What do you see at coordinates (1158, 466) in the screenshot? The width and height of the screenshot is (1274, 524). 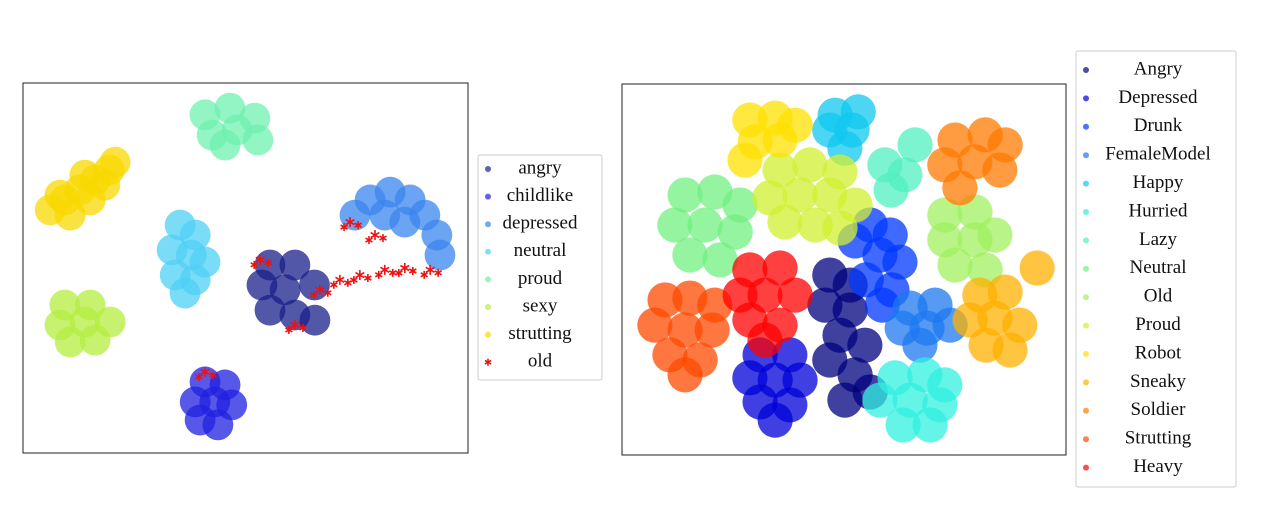 I see `legend-label: Heavy` at bounding box center [1158, 466].